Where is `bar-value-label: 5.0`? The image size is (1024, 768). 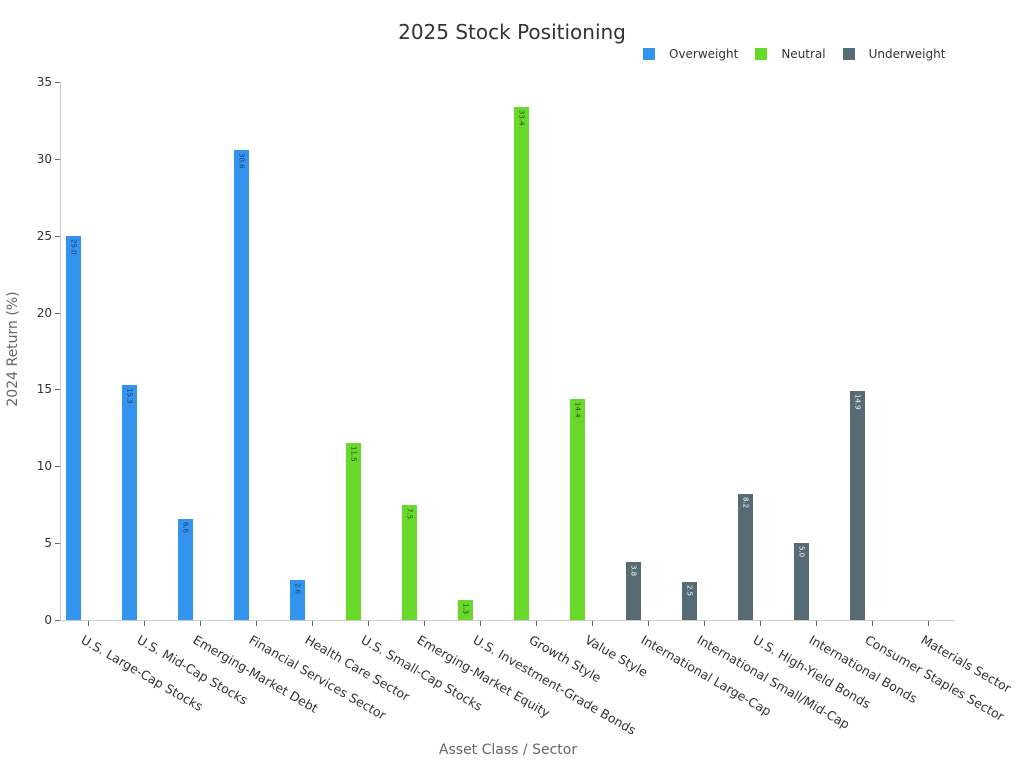 bar-value-label: 5.0 is located at coordinates (801, 552).